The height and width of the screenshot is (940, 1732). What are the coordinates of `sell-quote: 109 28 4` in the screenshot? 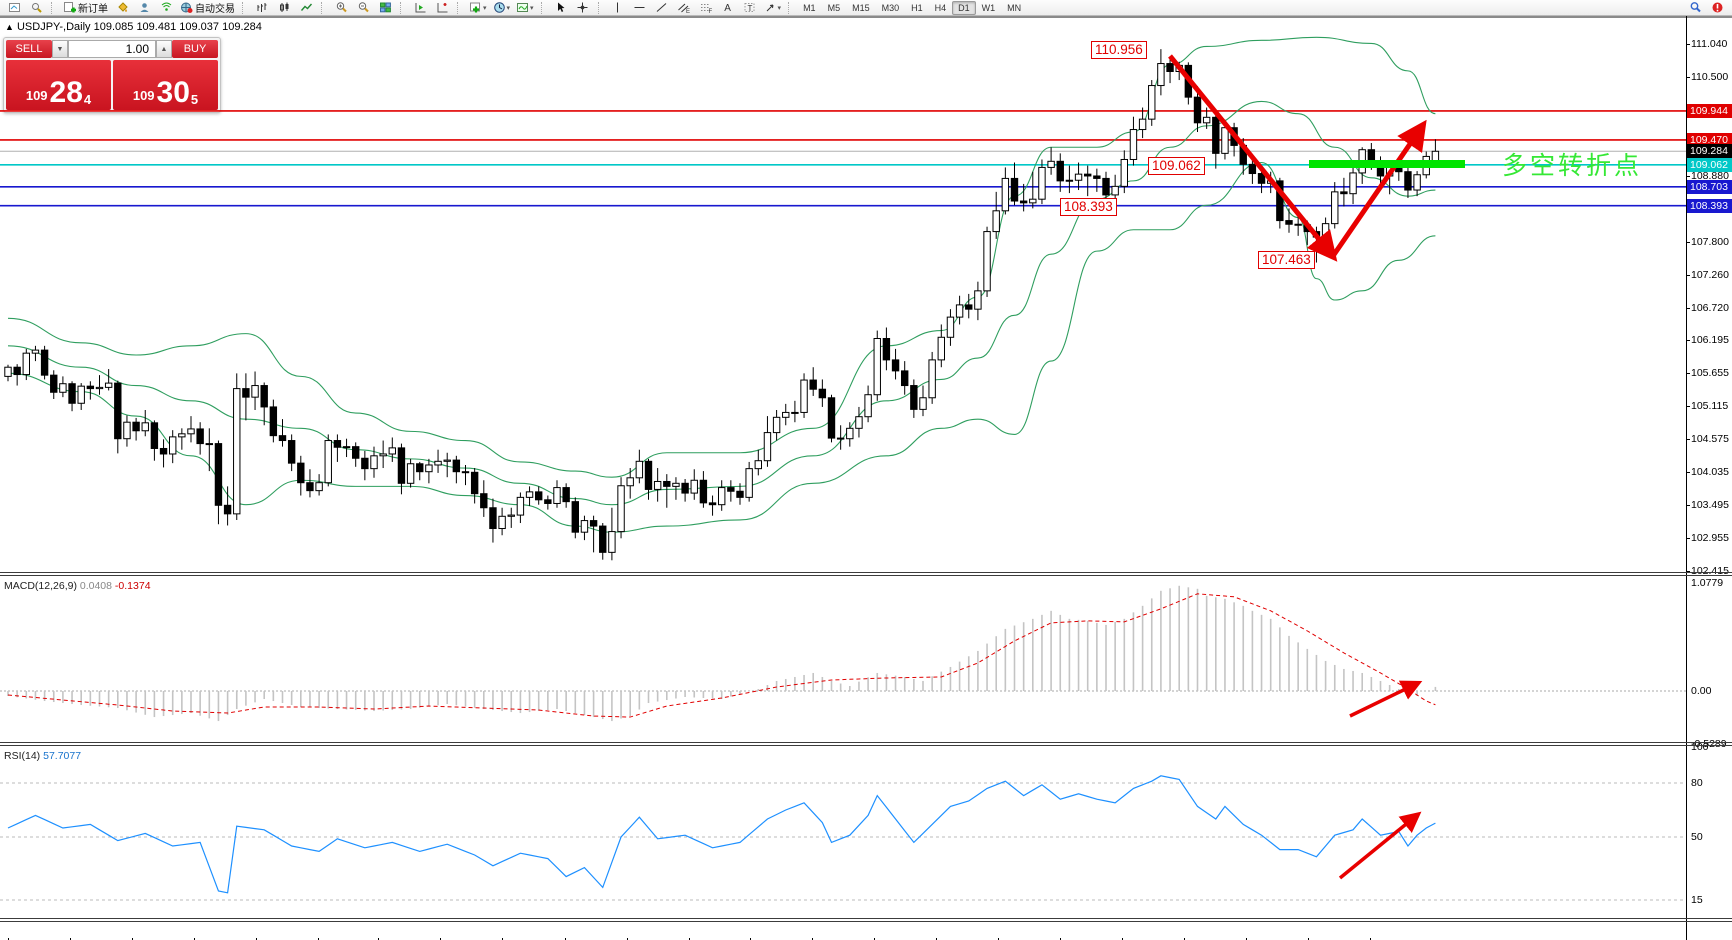 It's located at (58, 85).